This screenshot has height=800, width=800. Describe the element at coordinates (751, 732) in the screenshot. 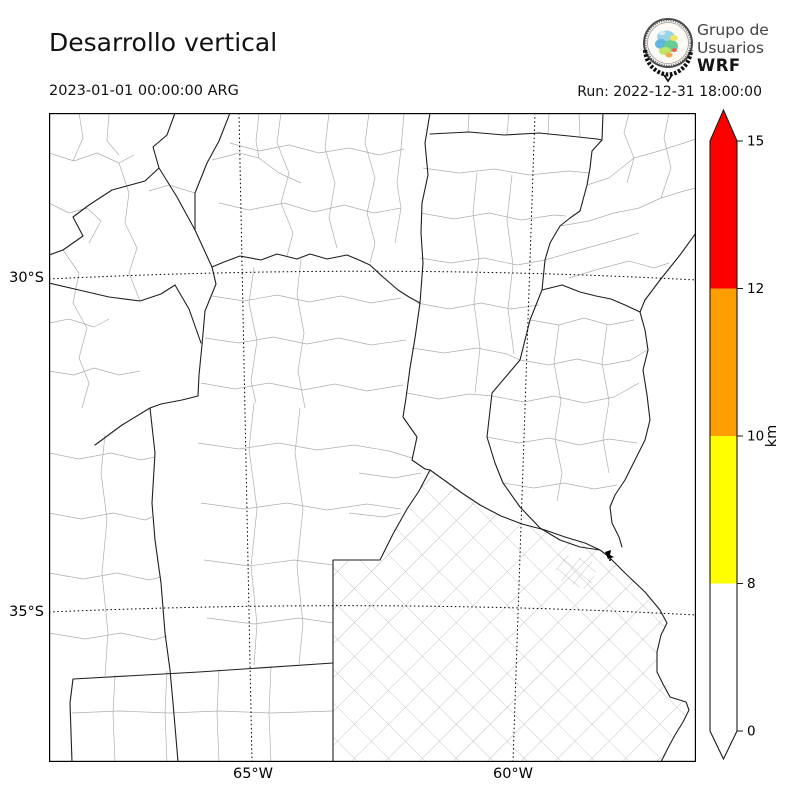

I see `colorbar-tick-0: 0` at that location.